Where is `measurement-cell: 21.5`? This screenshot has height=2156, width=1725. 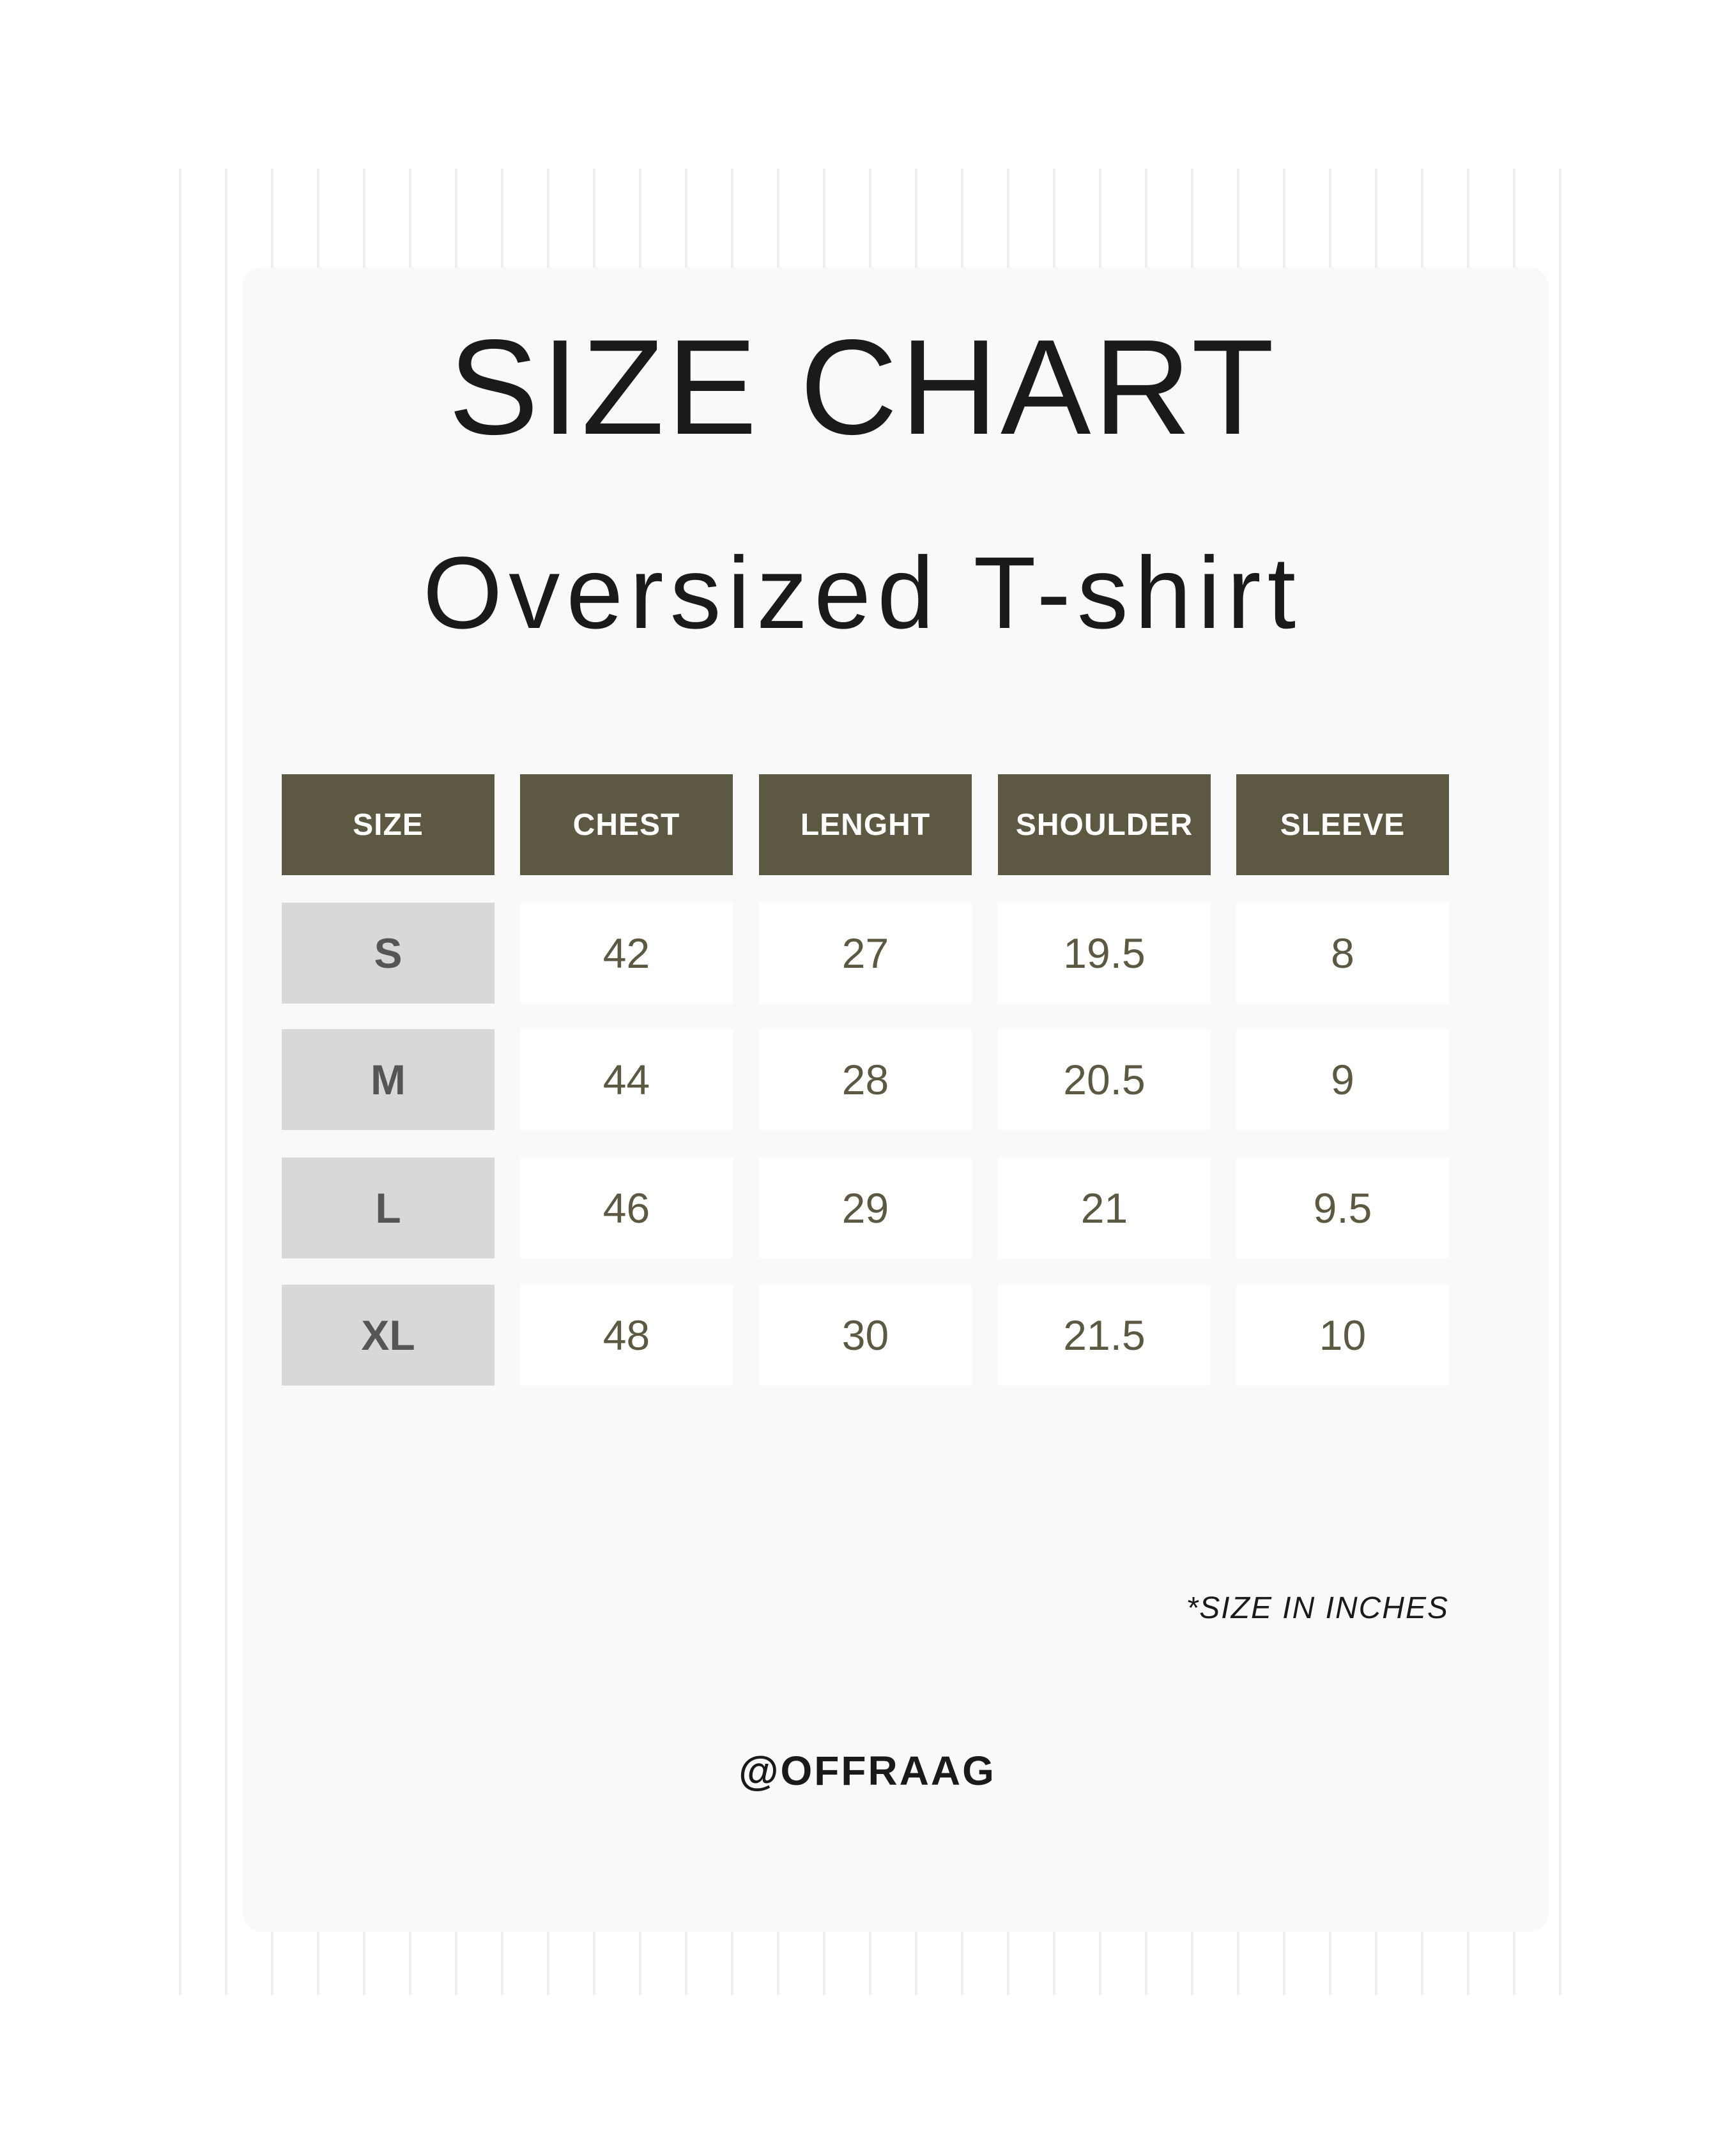
measurement-cell: 21.5 is located at coordinates (1104, 1335).